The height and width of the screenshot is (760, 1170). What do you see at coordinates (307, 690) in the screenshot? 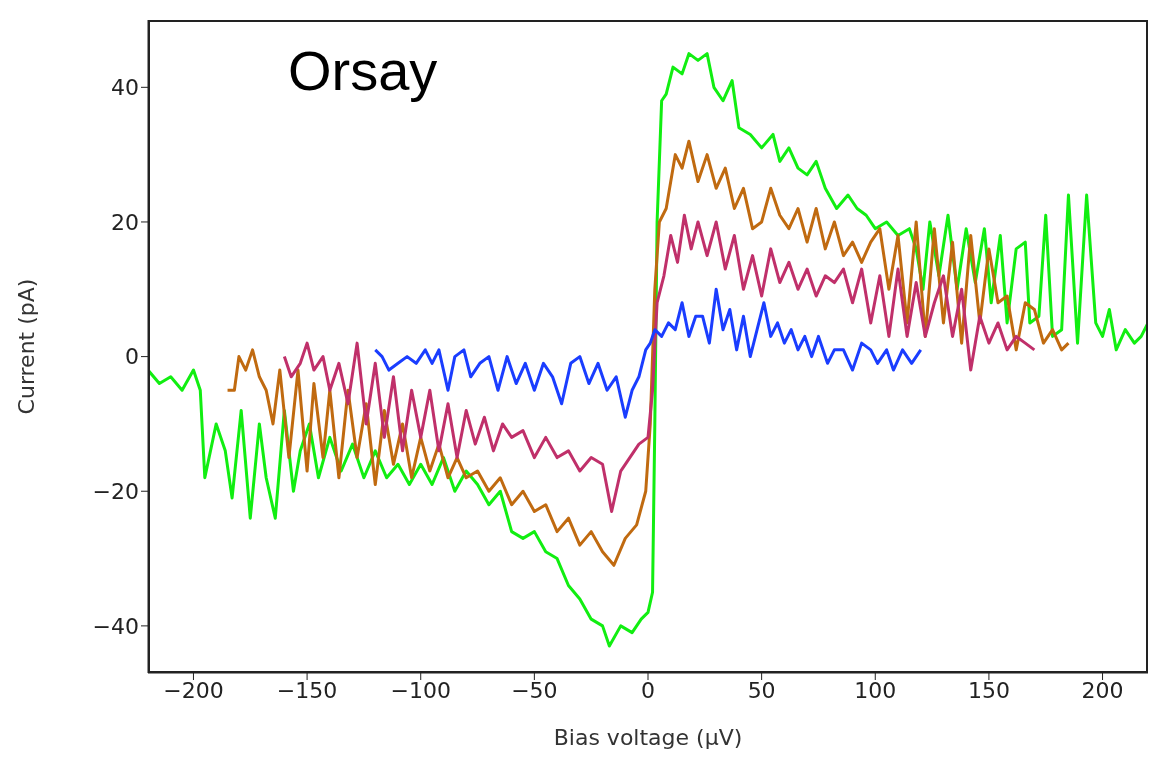
I see `x-tick-label: −150` at bounding box center [307, 690].